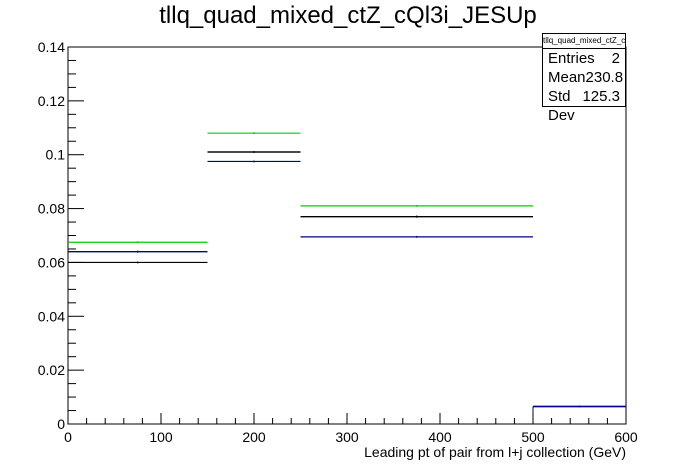  I want to click on stats-stddev-label: Std Dev, so click(561, 106).